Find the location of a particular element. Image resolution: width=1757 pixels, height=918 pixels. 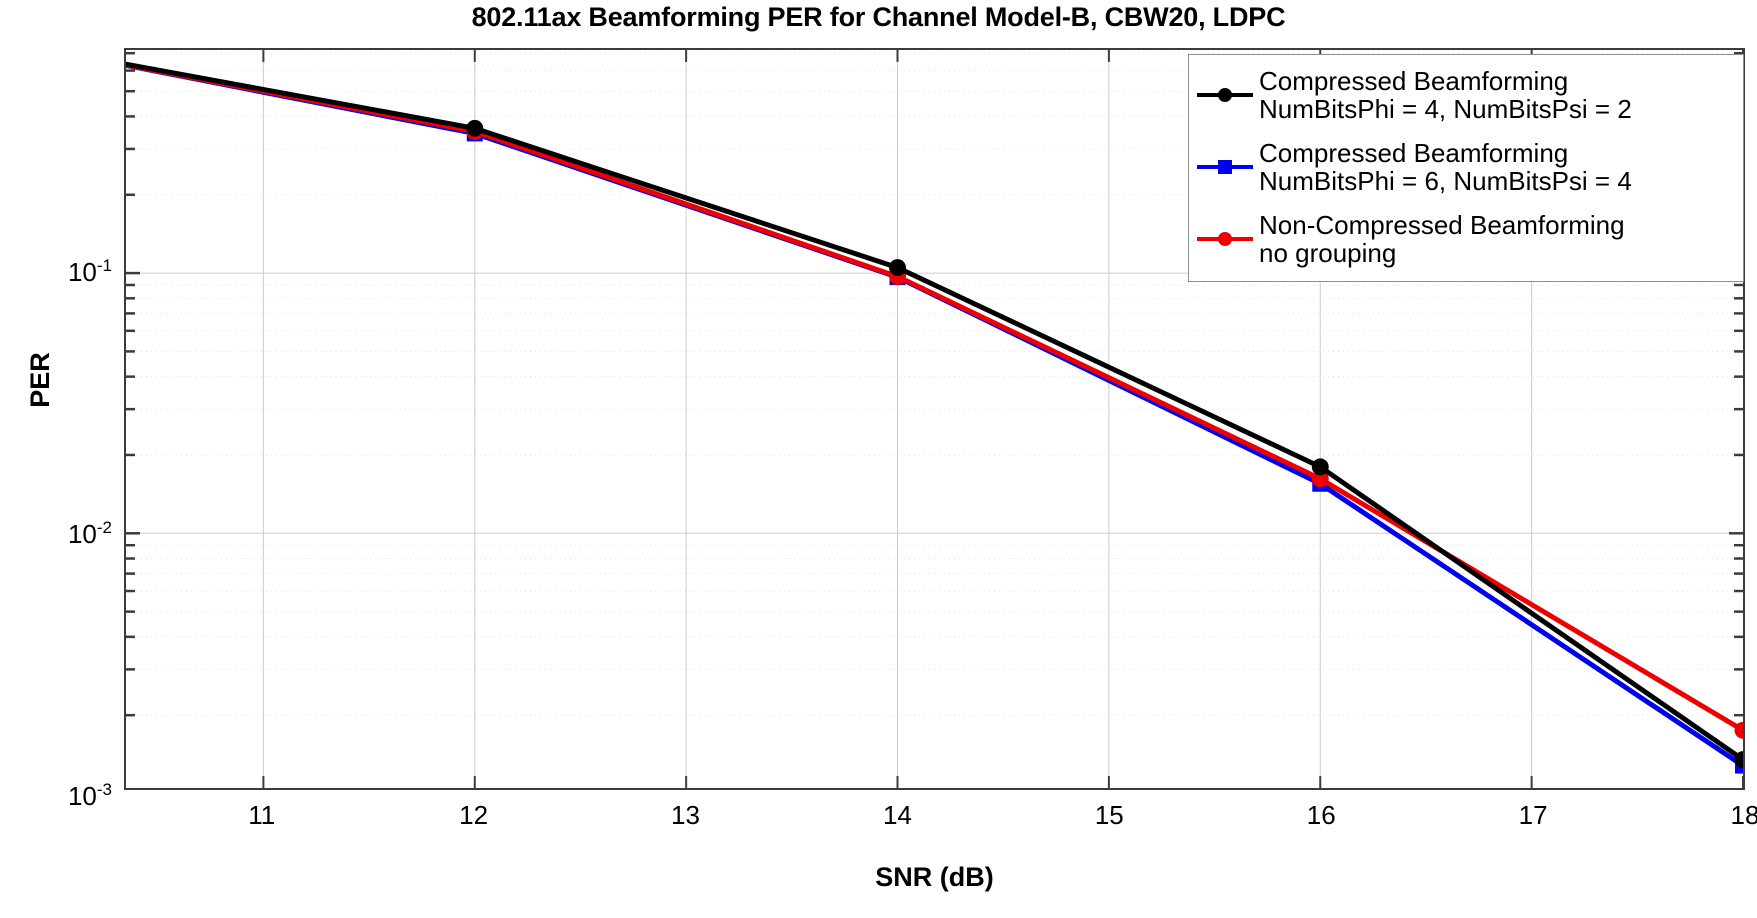

y-tick-label-0.1: 10⁻¹ is located at coordinates (89, 272).